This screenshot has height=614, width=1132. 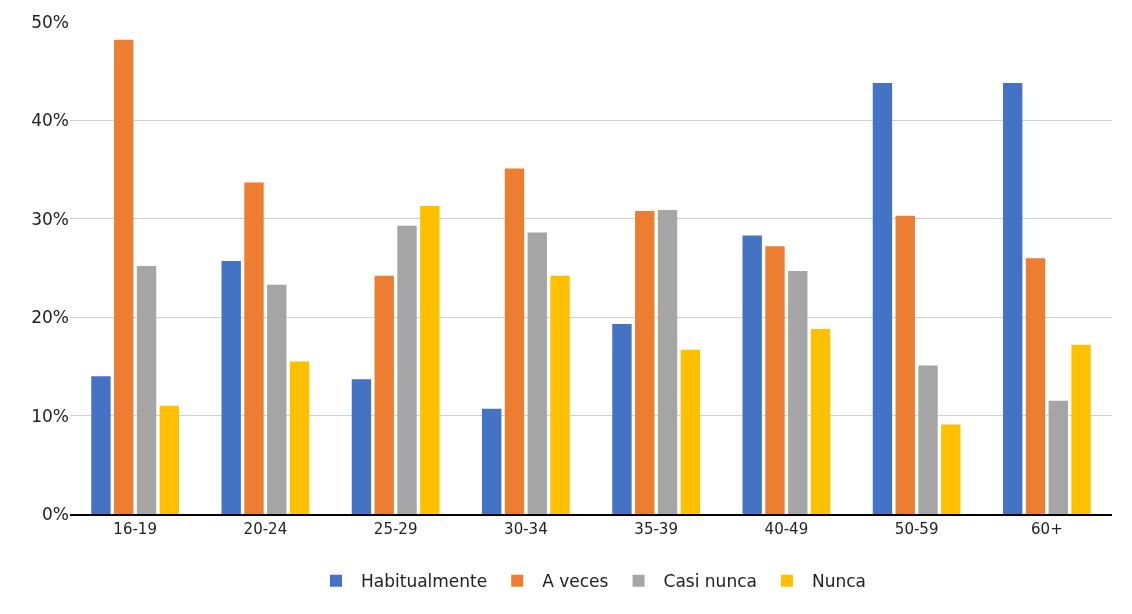 What do you see at coordinates (50, 415) in the screenshot?
I see `y-tick-label: 10%` at bounding box center [50, 415].